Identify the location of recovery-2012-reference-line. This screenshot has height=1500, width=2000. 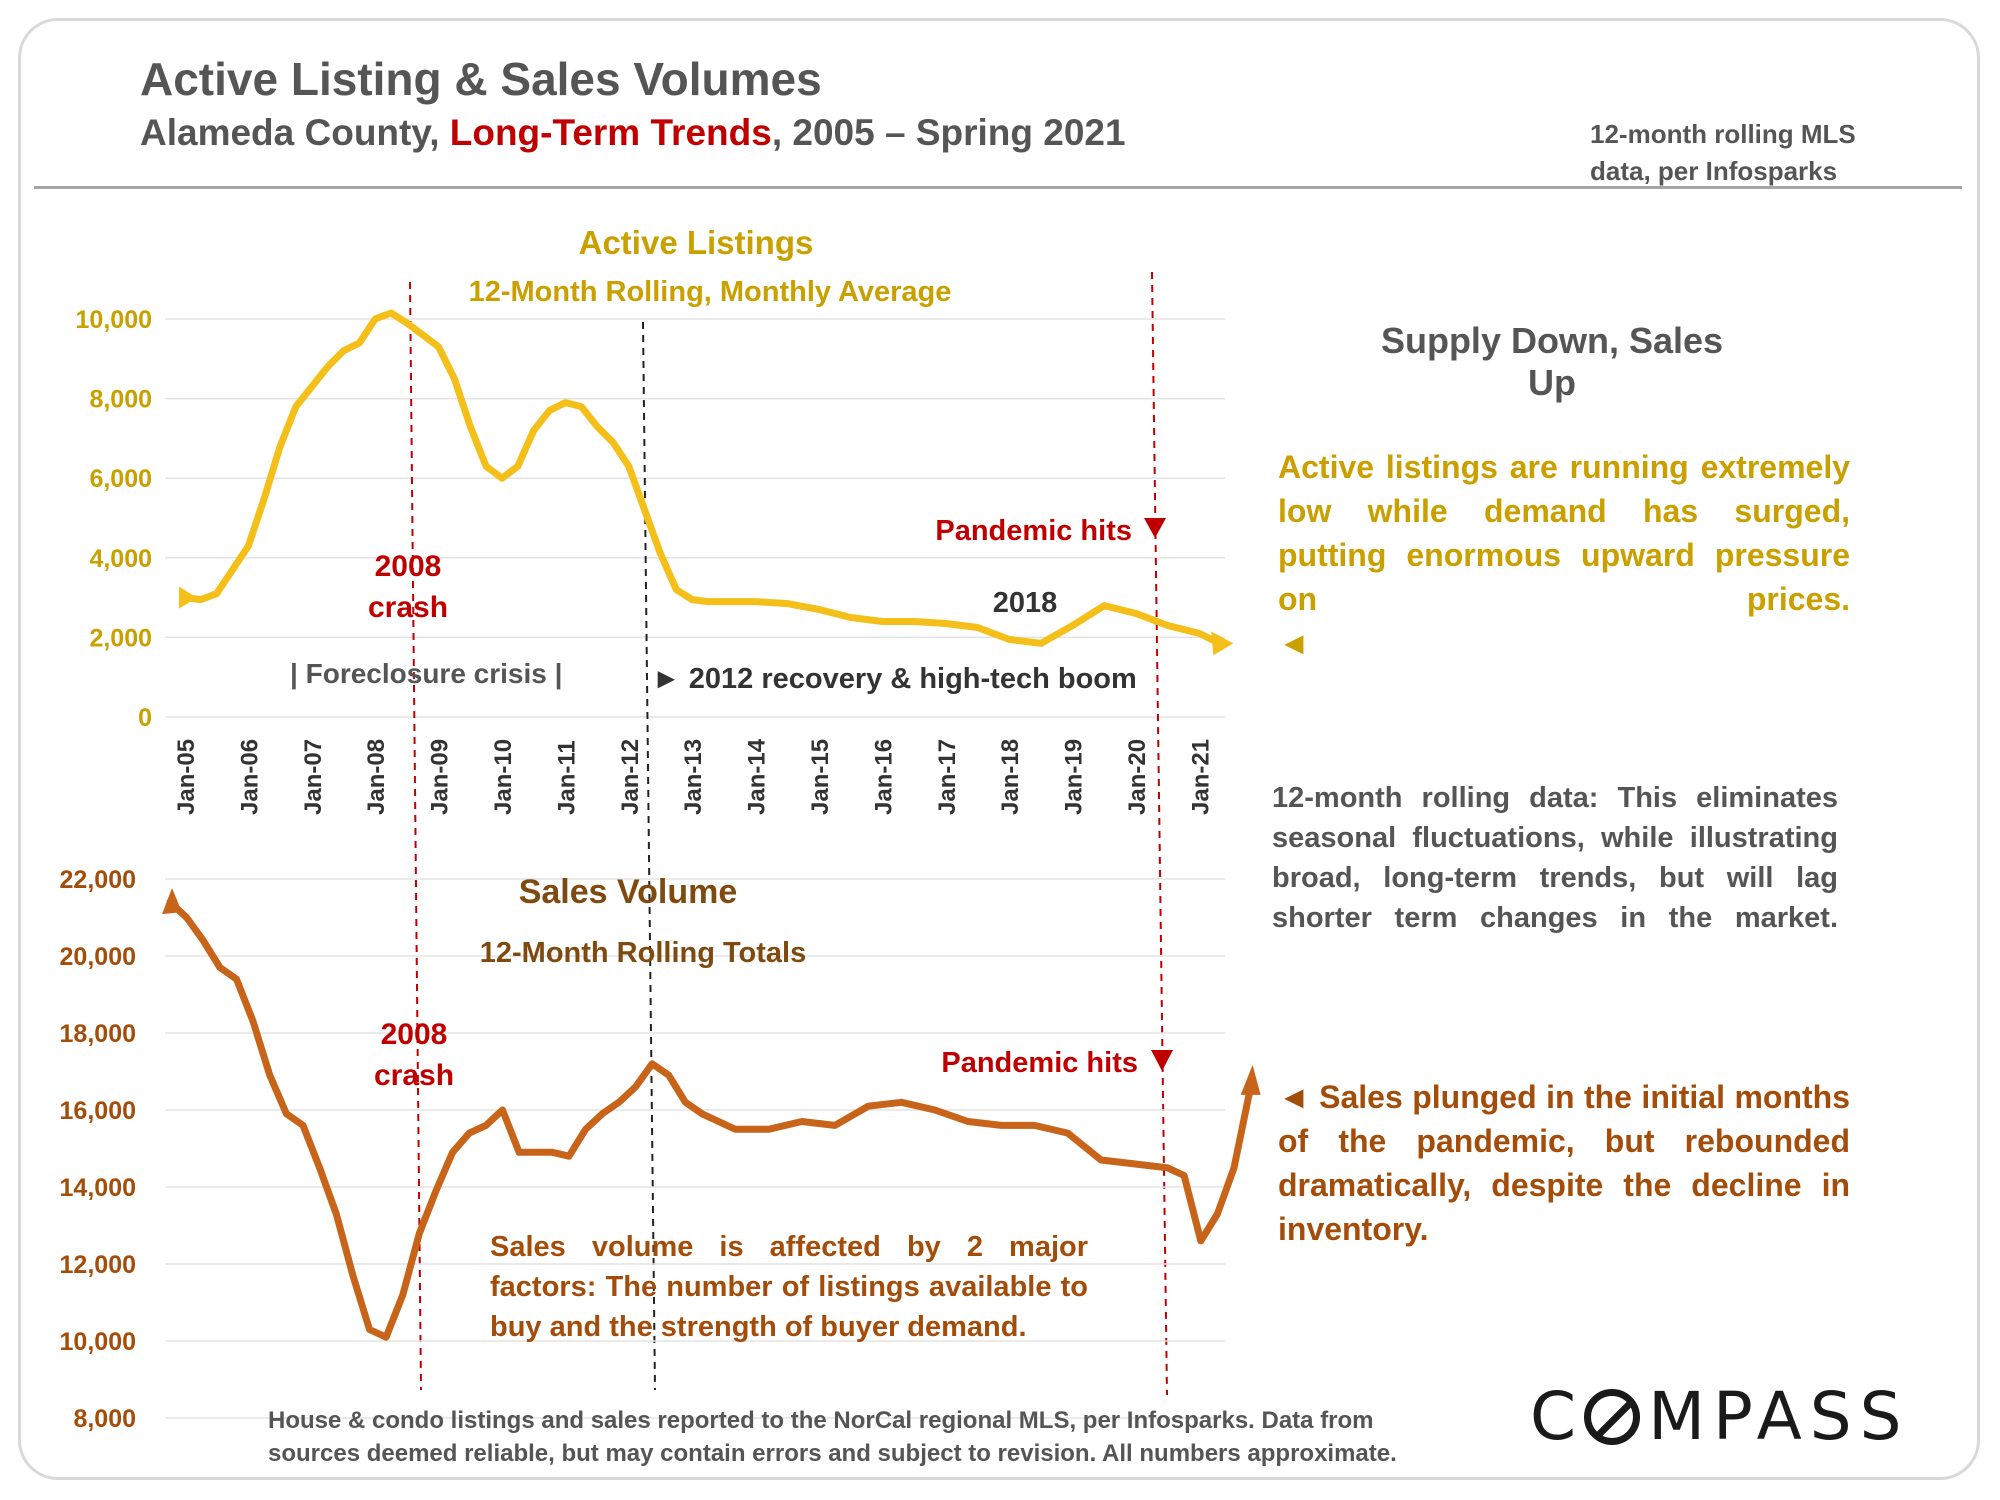
(649, 856).